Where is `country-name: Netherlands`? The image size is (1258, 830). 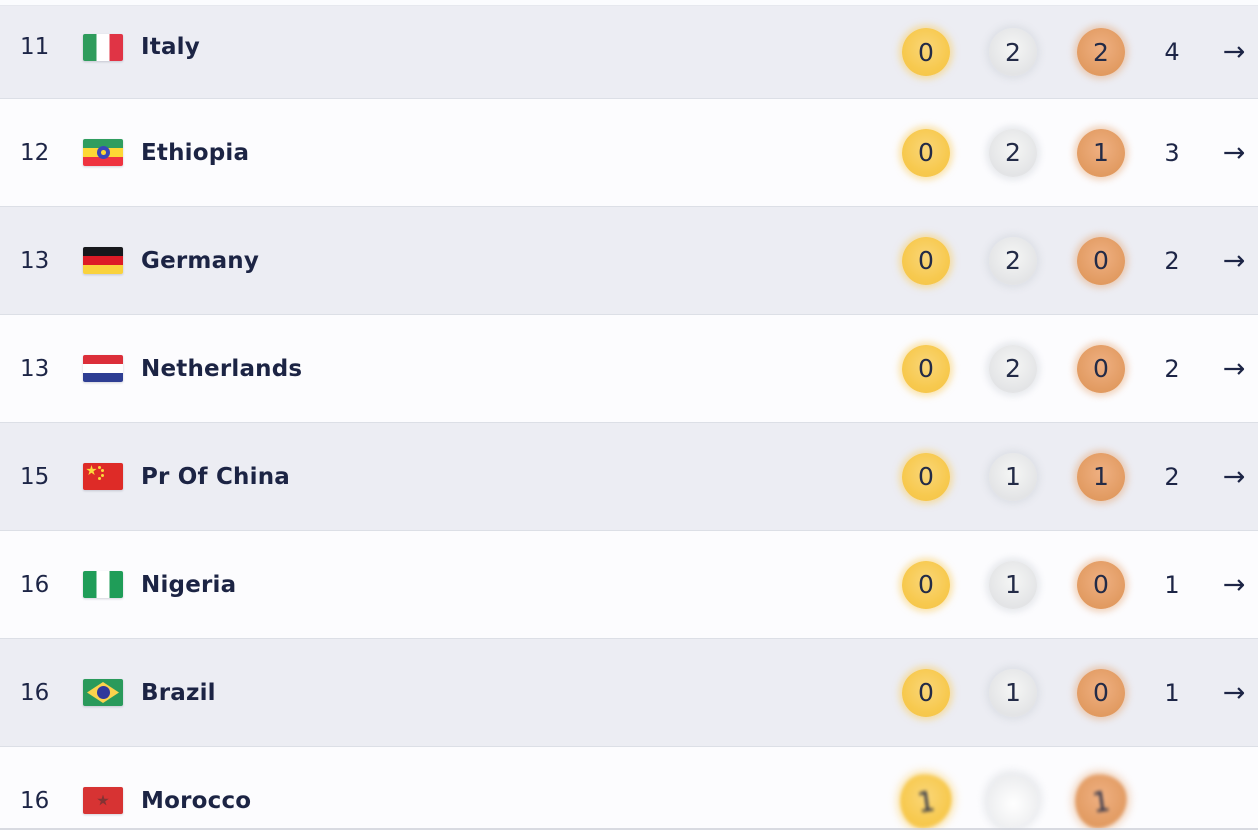 country-name: Netherlands is located at coordinates (222, 368).